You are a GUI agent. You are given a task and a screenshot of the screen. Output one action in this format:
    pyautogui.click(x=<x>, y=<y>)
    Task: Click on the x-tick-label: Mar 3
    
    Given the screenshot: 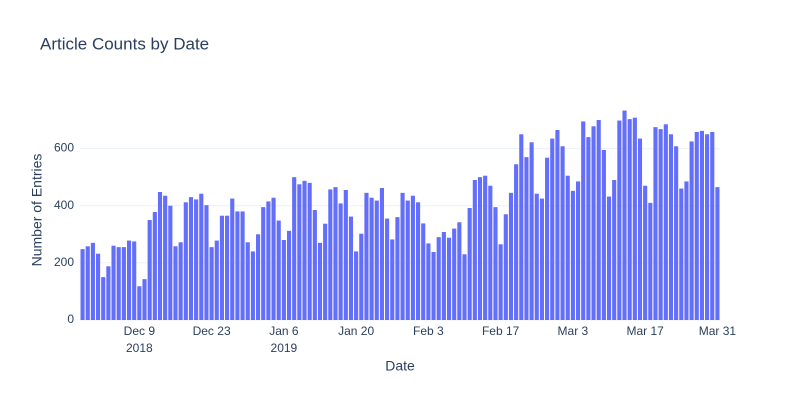 What is the action you would take?
    pyautogui.click(x=573, y=331)
    